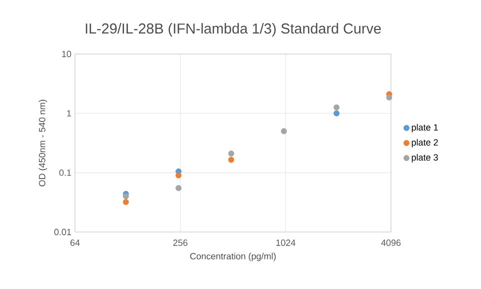  What do you see at coordinates (180, 243) in the screenshot?
I see `x-tick-label: 256` at bounding box center [180, 243].